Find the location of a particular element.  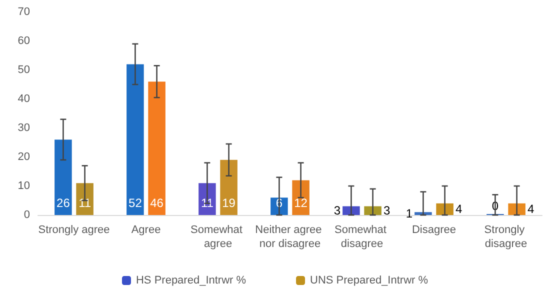

y-tick-label: 30 is located at coordinates (24, 128).